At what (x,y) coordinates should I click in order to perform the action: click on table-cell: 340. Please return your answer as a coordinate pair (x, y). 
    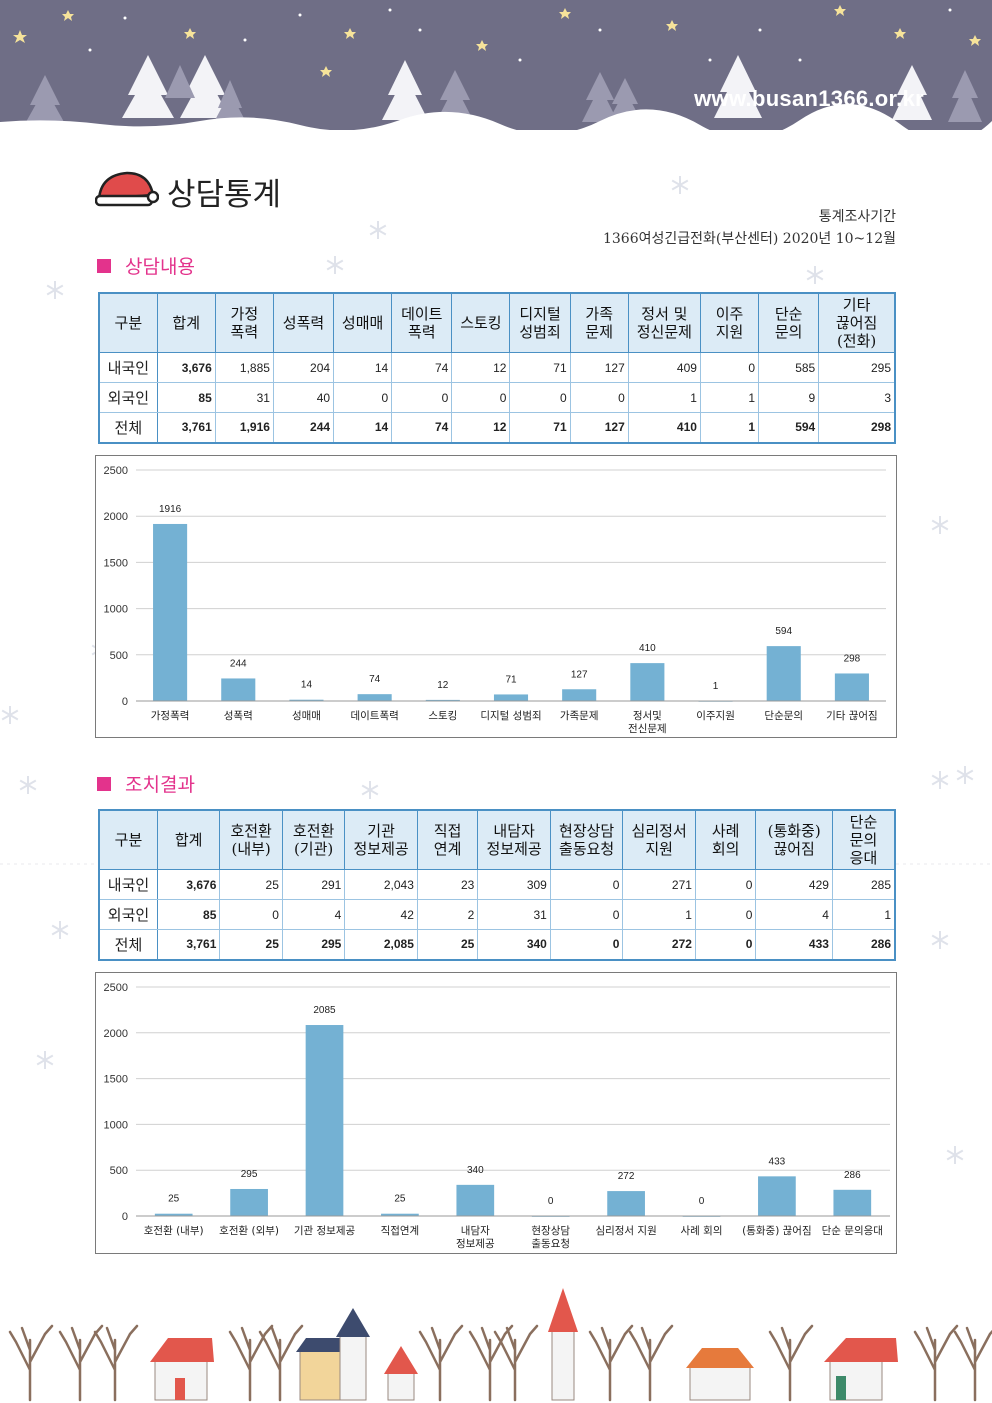
    Looking at the image, I should click on (514, 944).